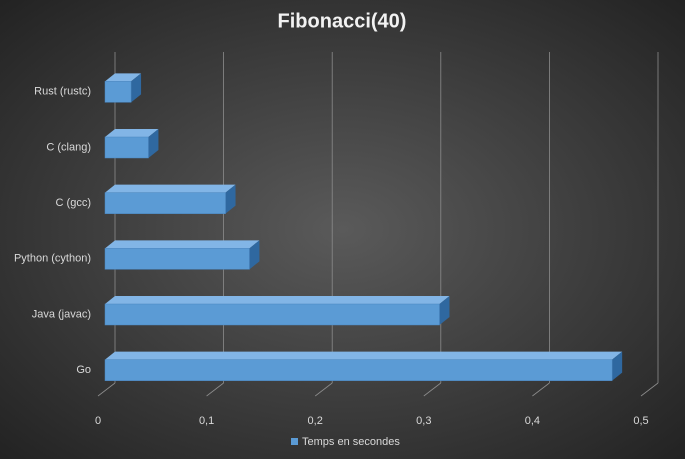 This screenshot has height=459, width=685. What do you see at coordinates (640, 421) in the screenshot?
I see `x-tick-label: 0,5` at bounding box center [640, 421].